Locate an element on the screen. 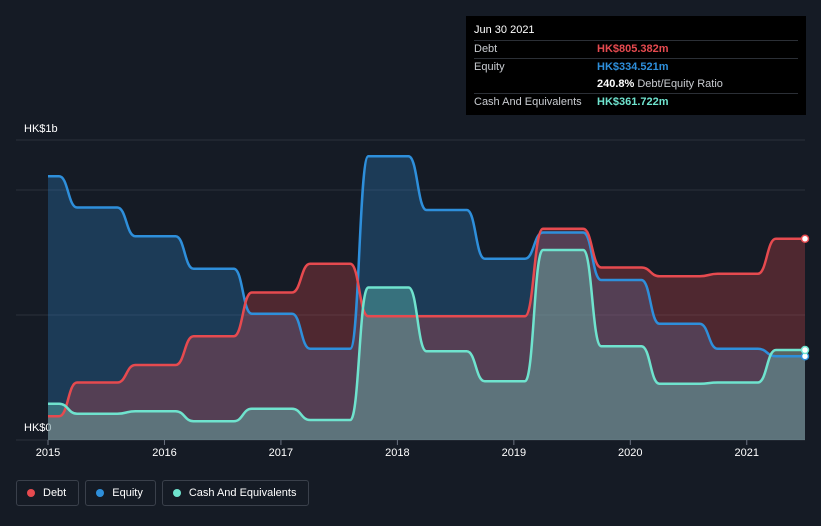  x-tick-label-2018: 2018 is located at coordinates (397, 453).